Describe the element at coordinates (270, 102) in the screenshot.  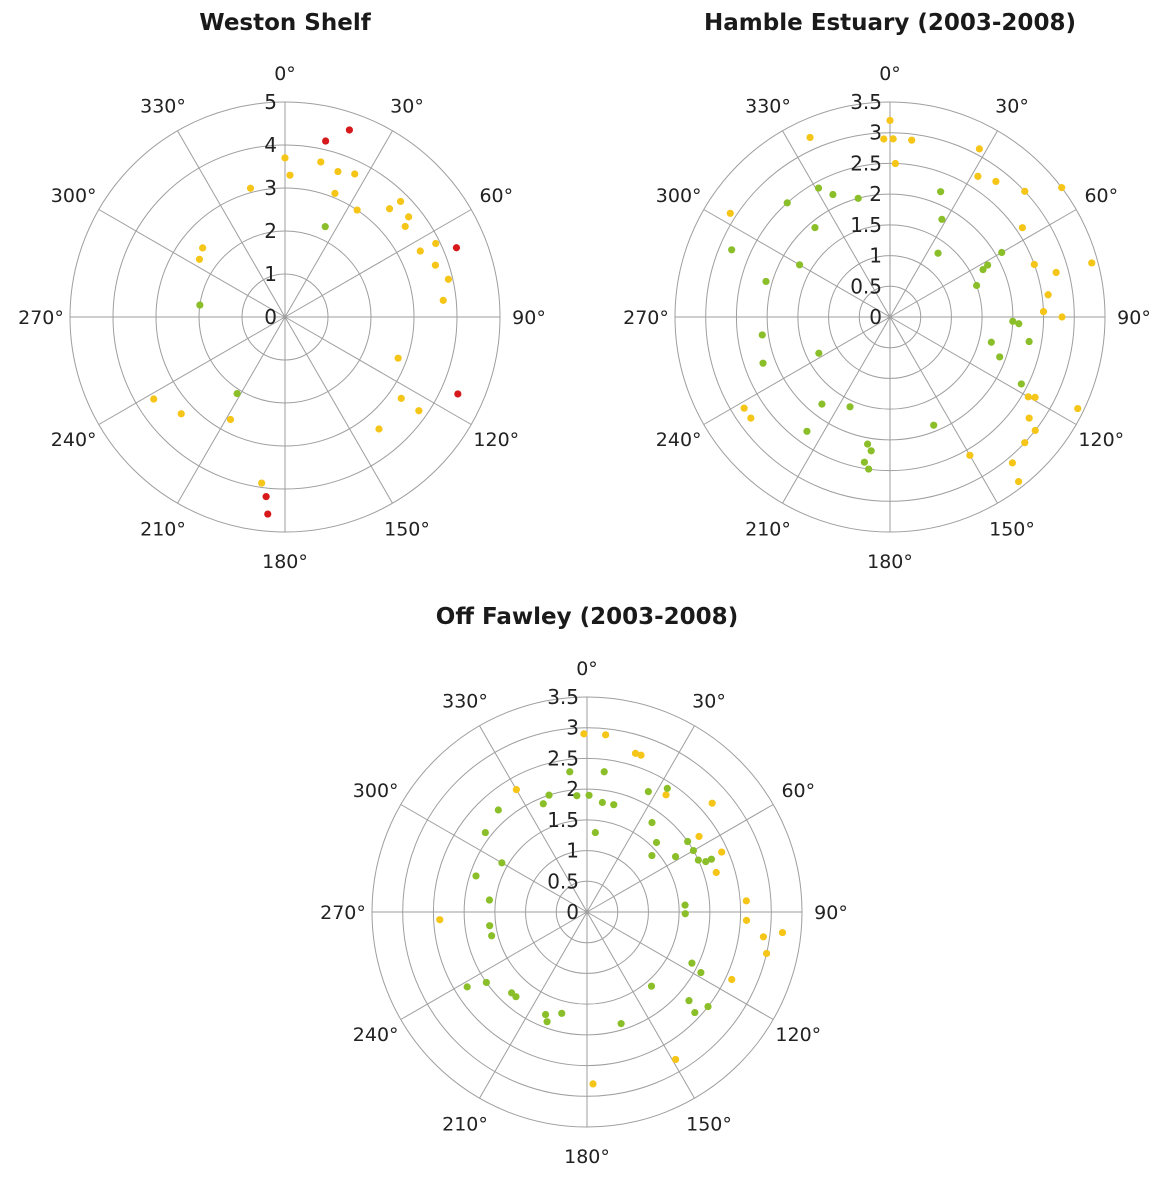
I see `radial-tick-label: 5` at that location.